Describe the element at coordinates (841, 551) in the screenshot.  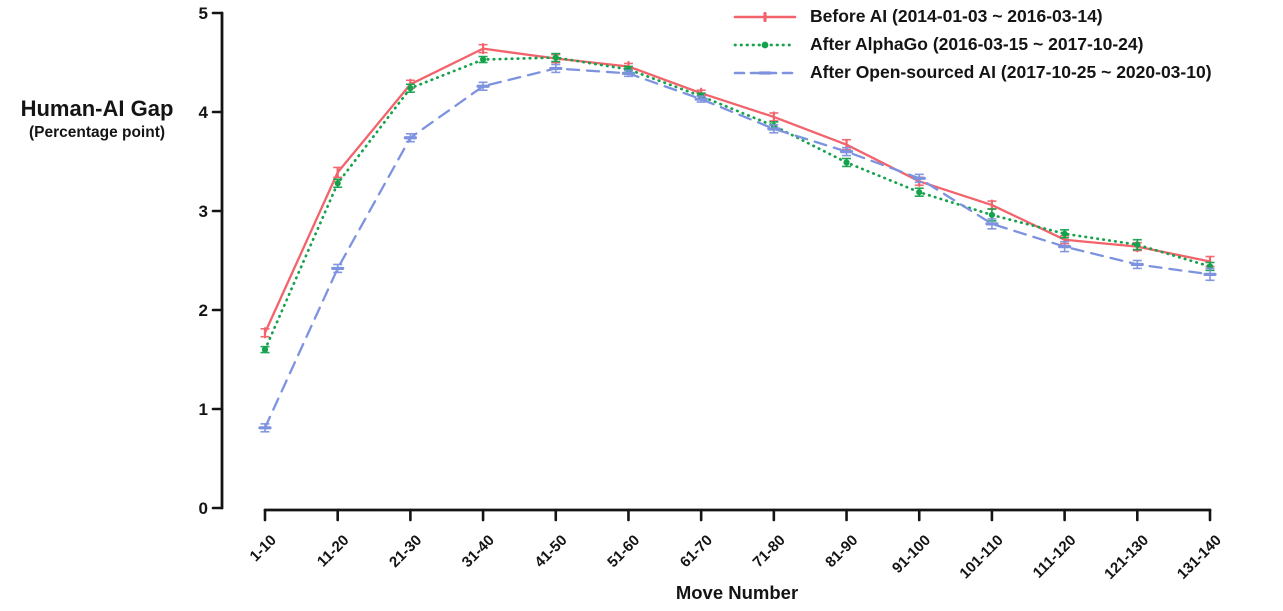
I see `x-tick-label: 81-90` at that location.